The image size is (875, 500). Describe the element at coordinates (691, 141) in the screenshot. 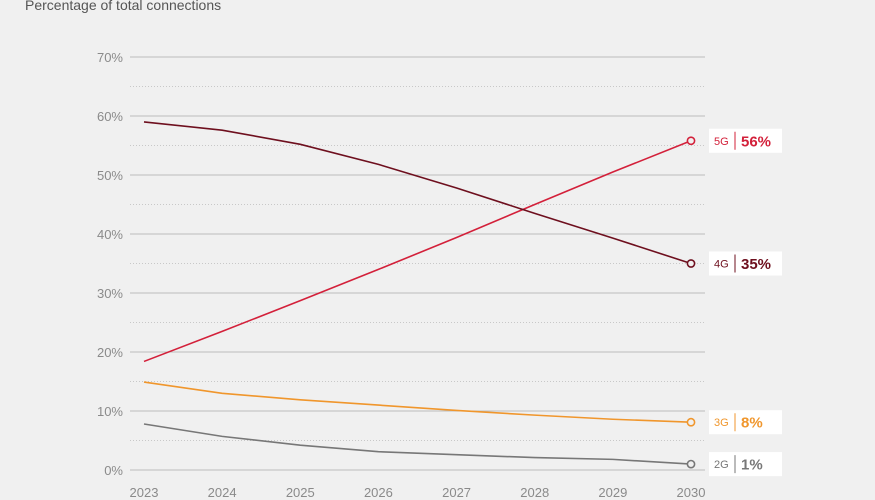

I see `end-marker-5g` at that location.